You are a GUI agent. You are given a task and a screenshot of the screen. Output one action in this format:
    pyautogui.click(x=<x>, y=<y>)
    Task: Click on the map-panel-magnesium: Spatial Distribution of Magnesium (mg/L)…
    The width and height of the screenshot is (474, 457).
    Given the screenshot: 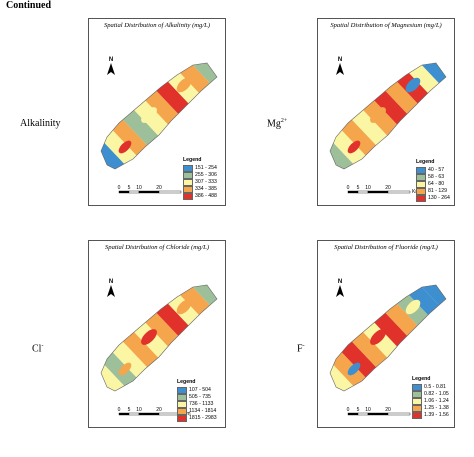 What is the action you would take?
    pyautogui.click(x=386, y=112)
    